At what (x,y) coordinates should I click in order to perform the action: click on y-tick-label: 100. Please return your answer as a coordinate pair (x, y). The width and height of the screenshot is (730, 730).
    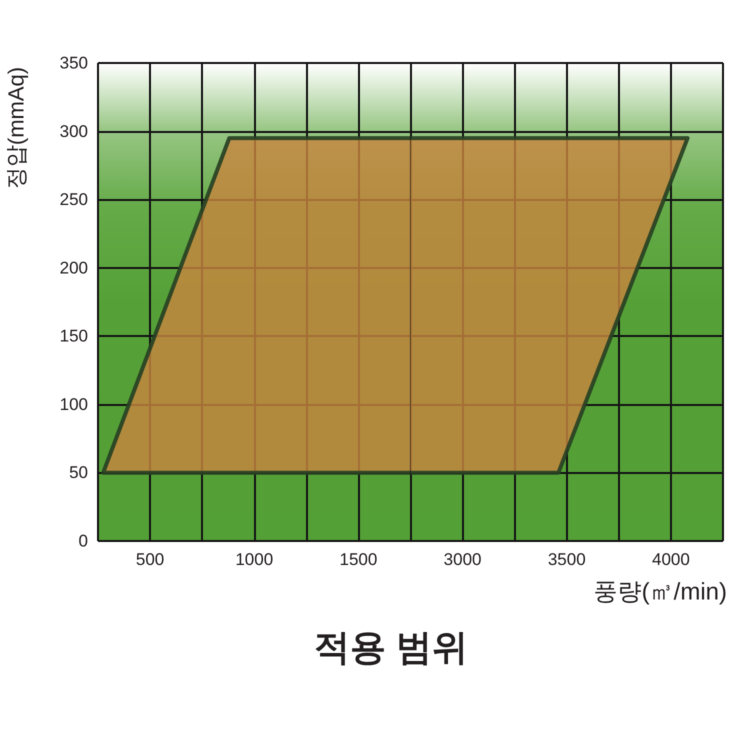
    Looking at the image, I should click on (74, 404).